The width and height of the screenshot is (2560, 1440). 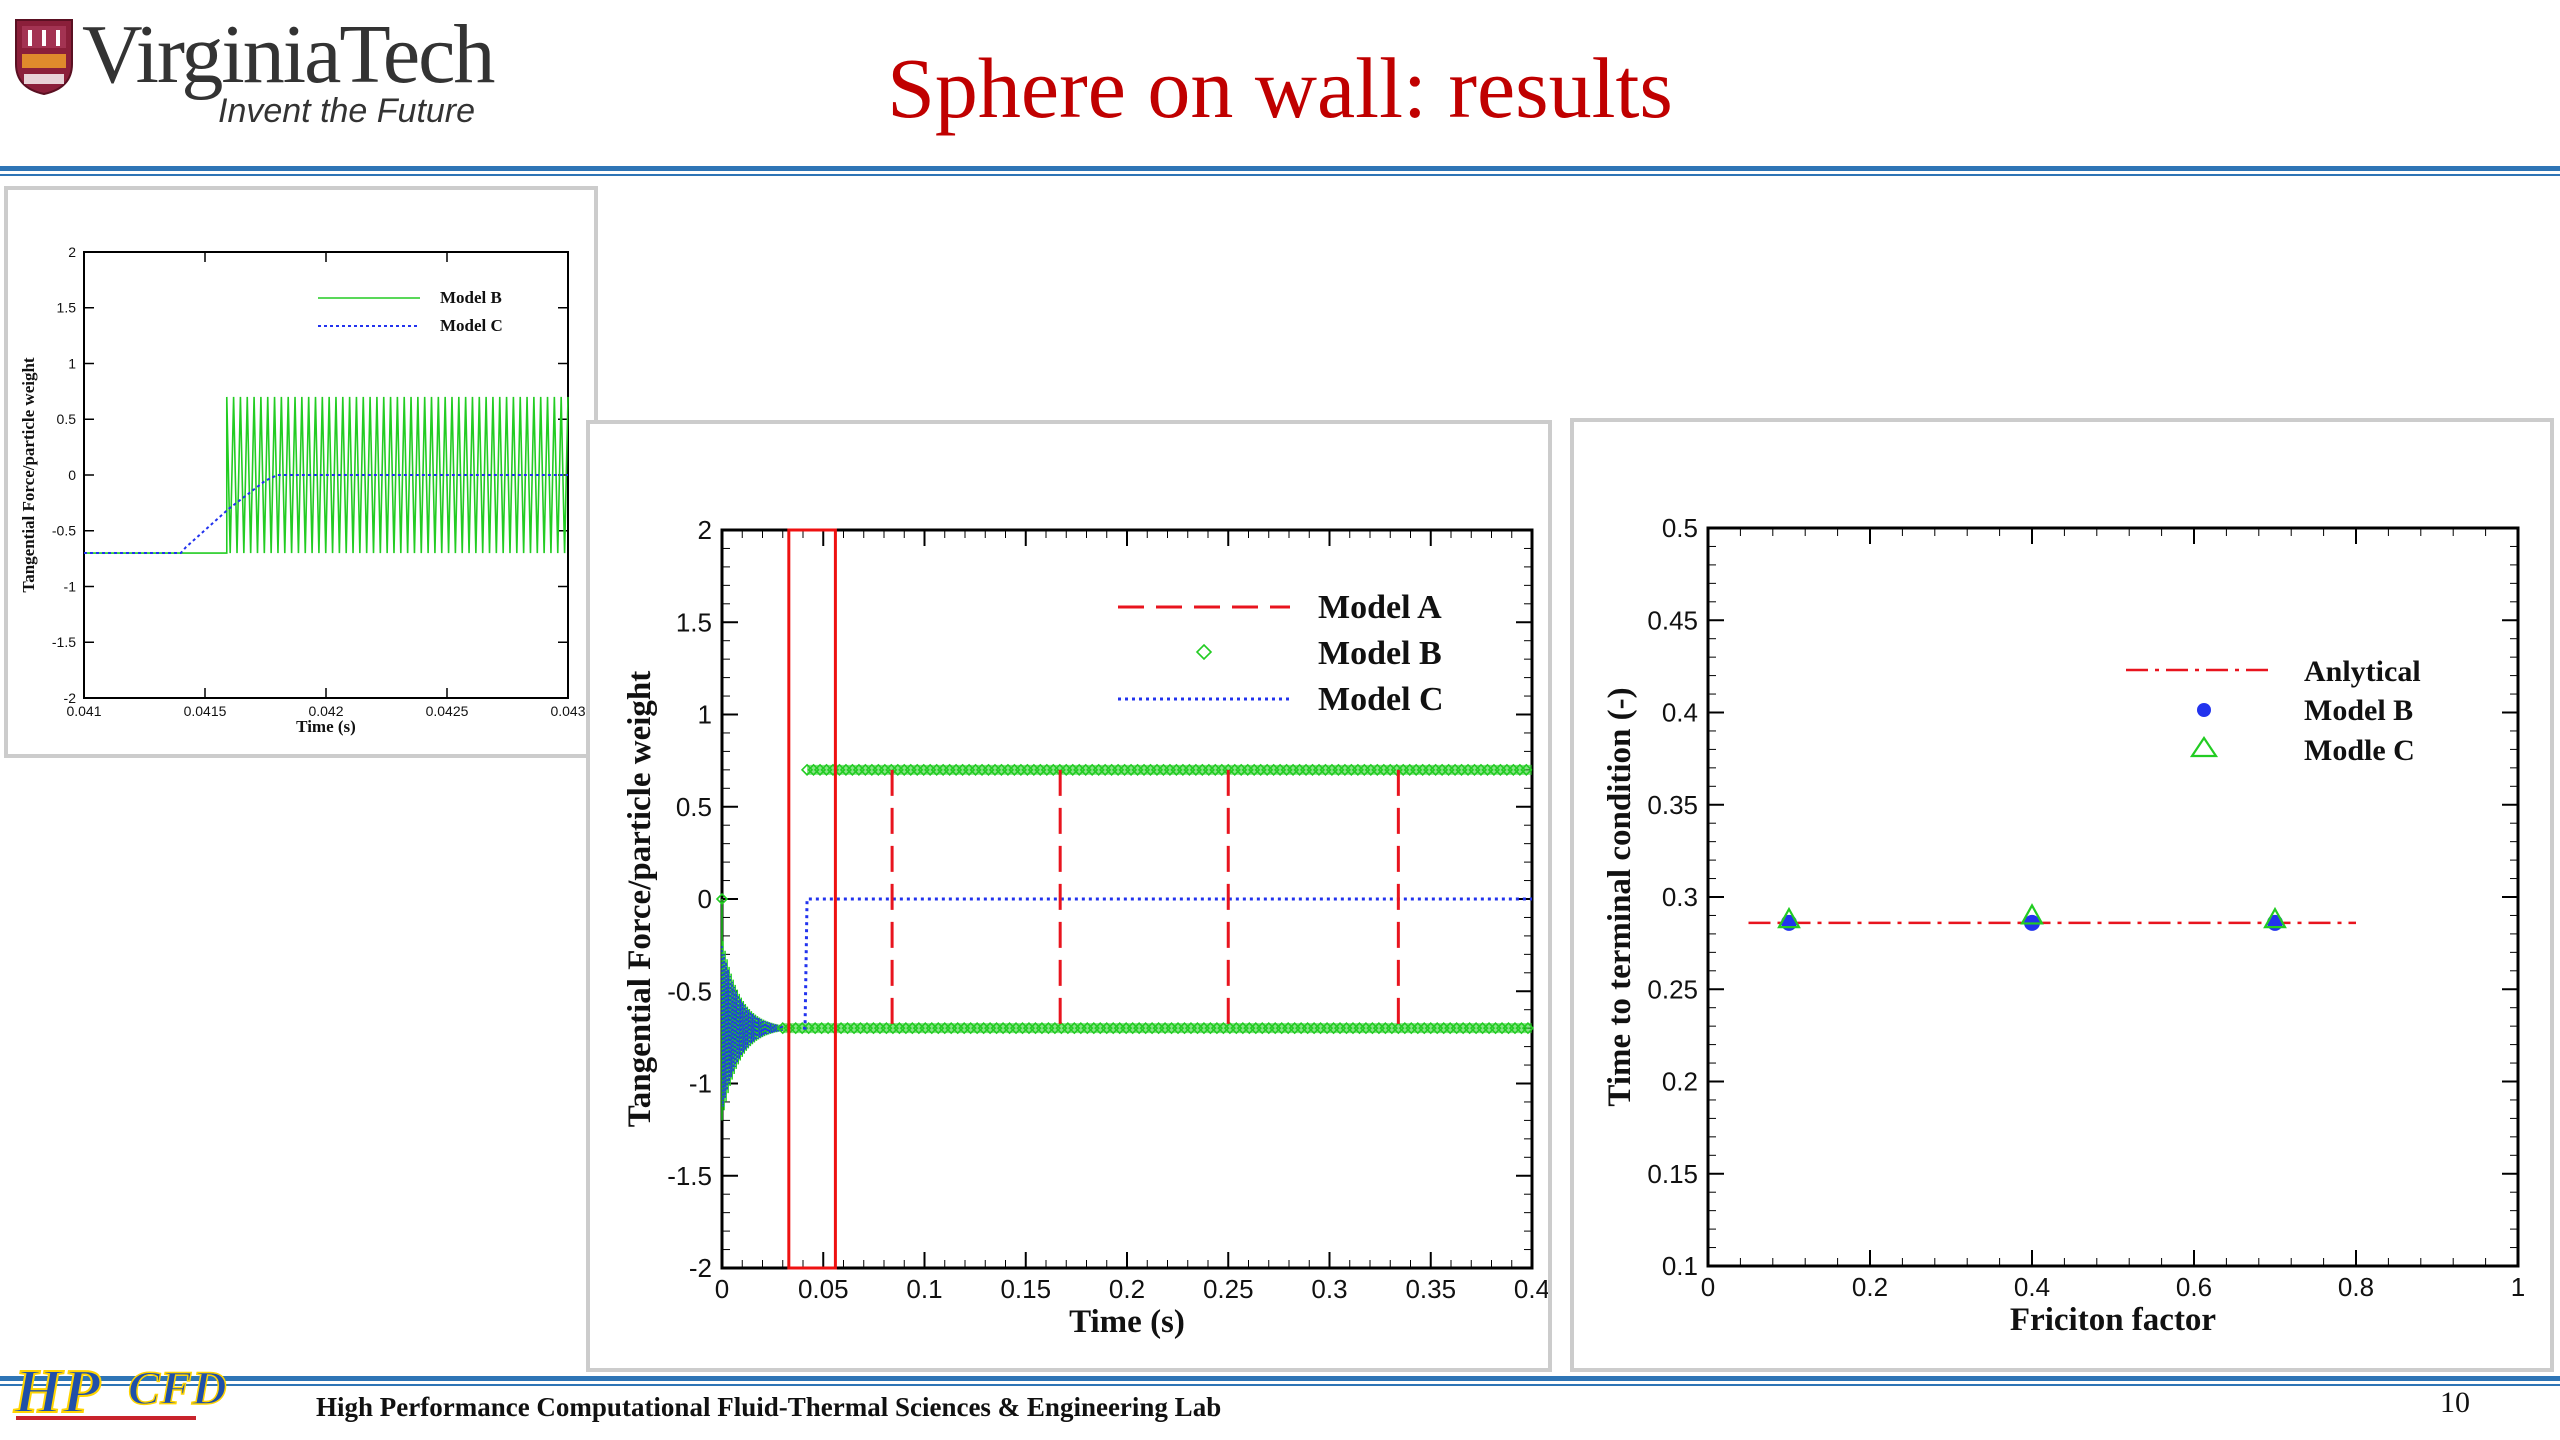 What do you see at coordinates (1680, 1082) in the screenshot?
I see `y-tick-label: 0.2` at bounding box center [1680, 1082].